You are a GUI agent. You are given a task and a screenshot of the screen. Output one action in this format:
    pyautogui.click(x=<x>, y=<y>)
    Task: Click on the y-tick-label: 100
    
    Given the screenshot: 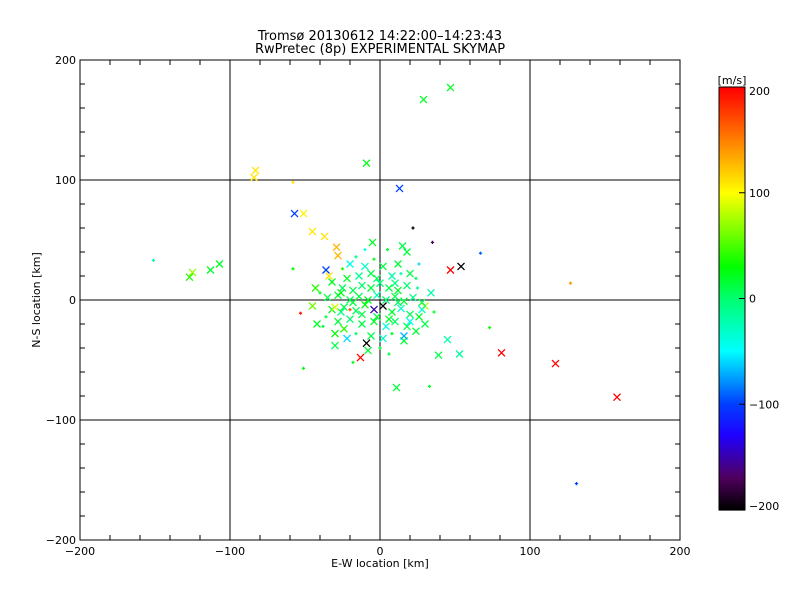 What is the action you would take?
    pyautogui.click(x=65, y=180)
    